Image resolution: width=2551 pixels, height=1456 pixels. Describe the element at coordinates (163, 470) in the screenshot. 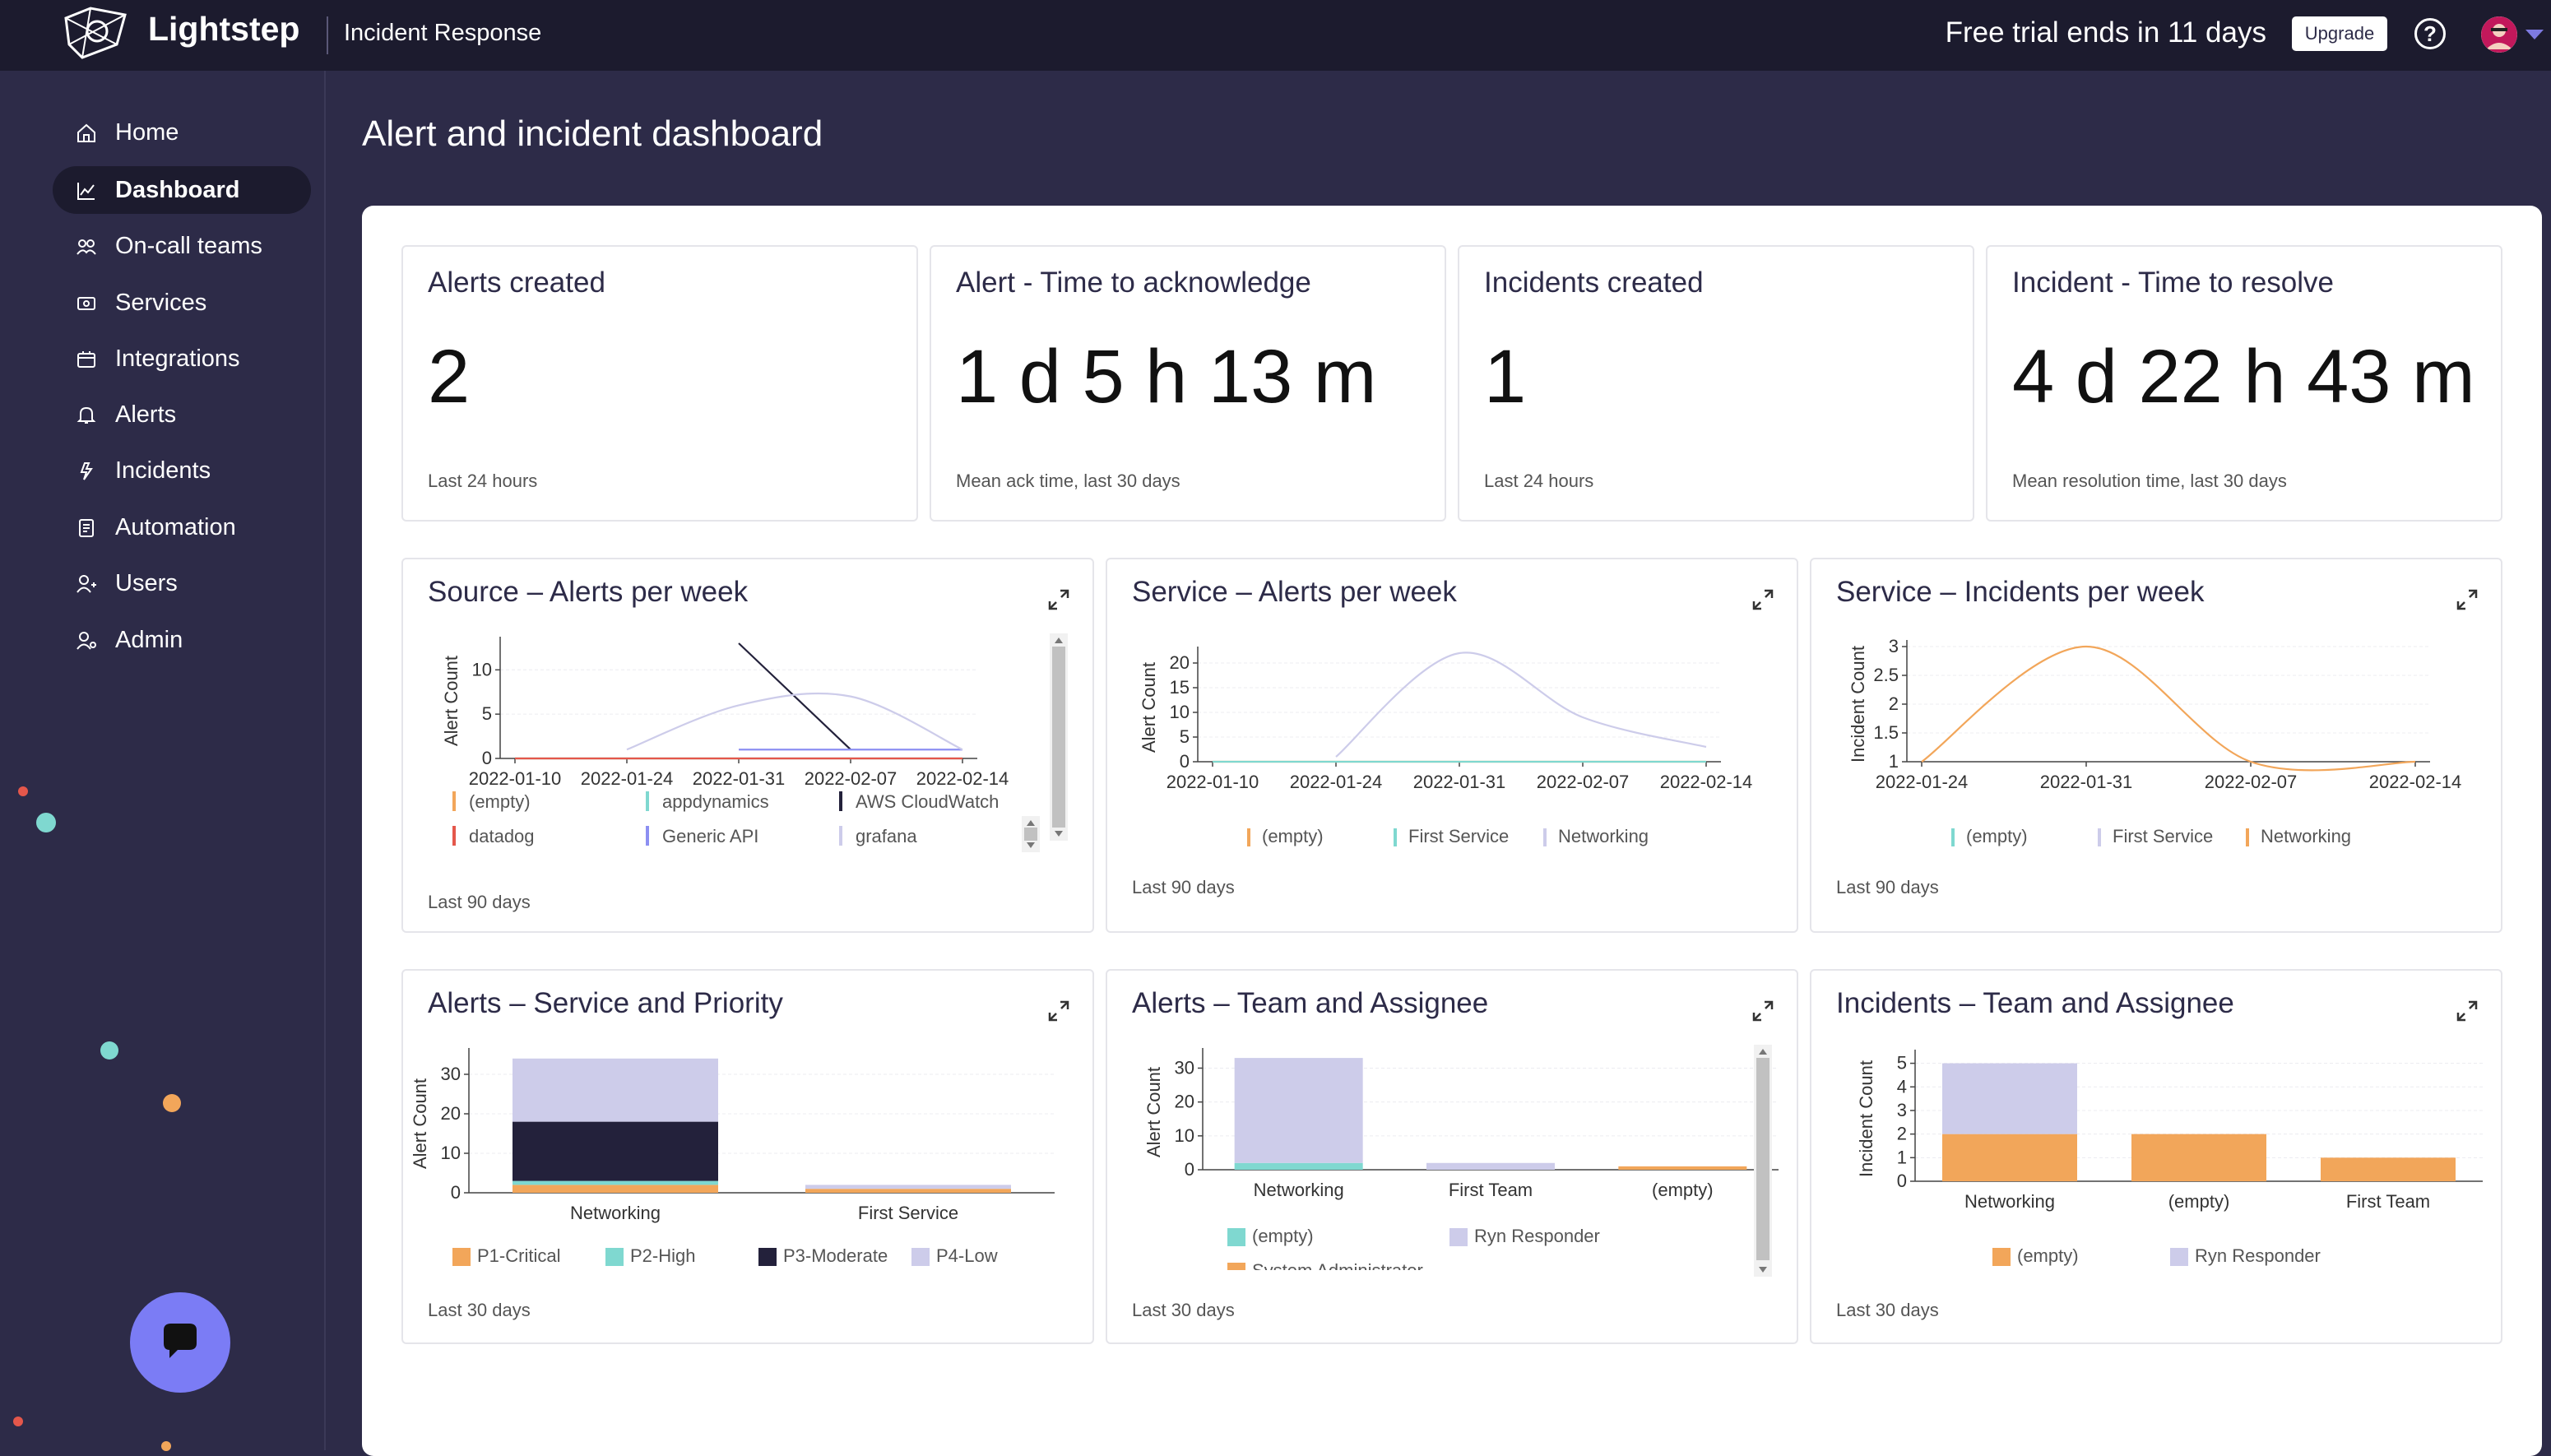

I see `sidebar-item-label: Incidents` at that location.